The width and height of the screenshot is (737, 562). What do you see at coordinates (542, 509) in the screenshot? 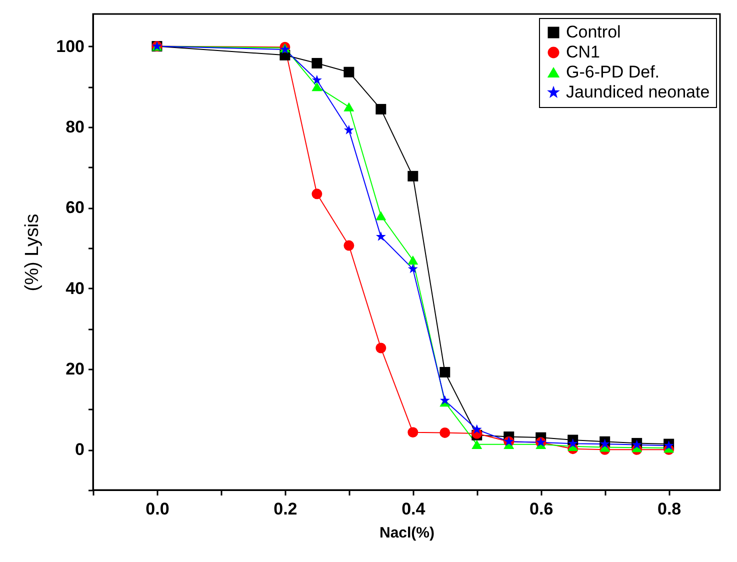
I see `x-tick-label: 0.6` at bounding box center [542, 509].